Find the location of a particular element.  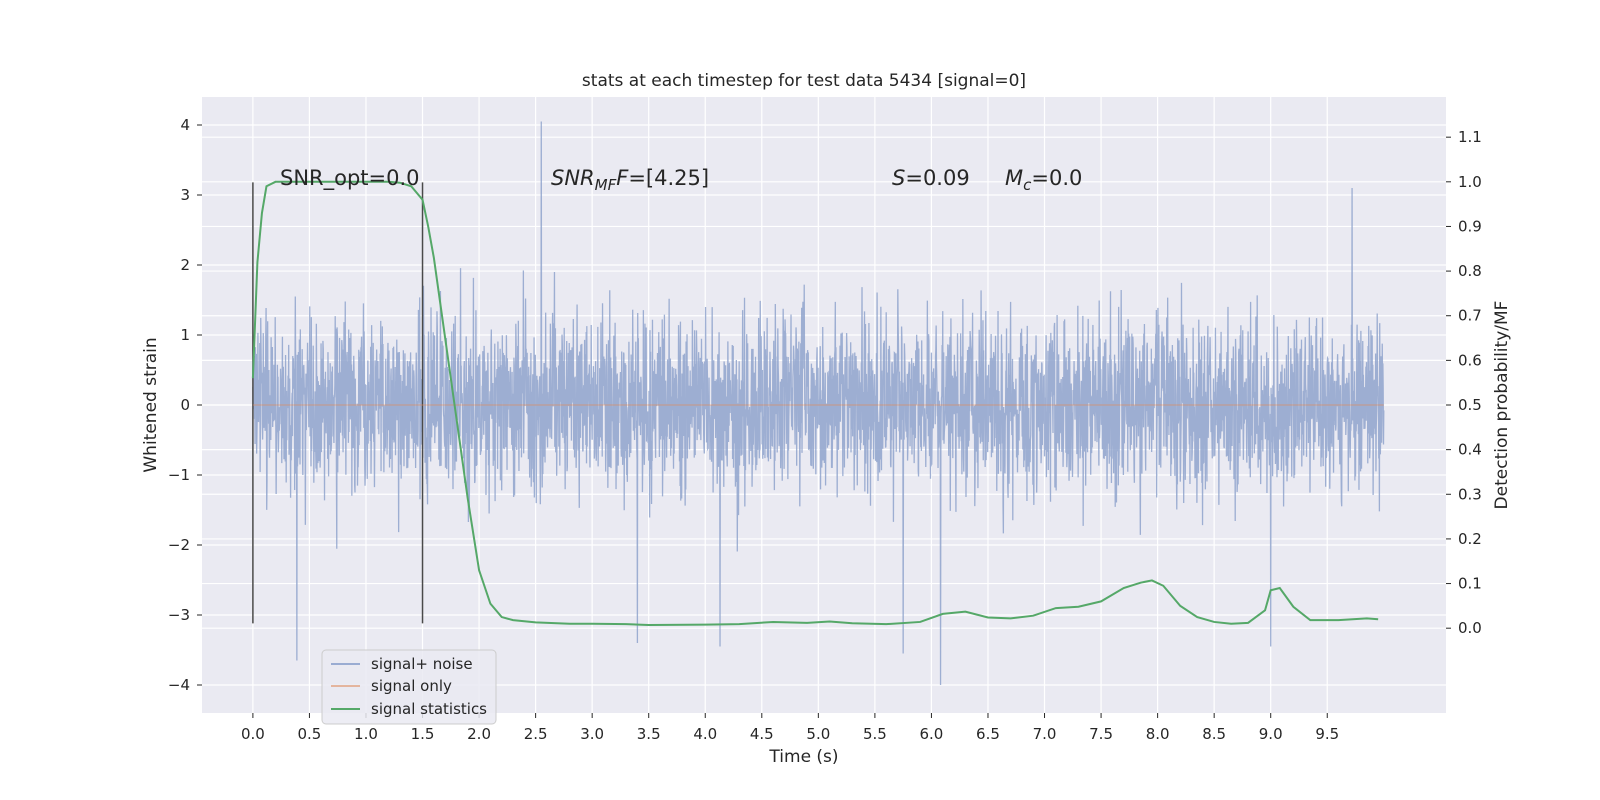

x-tick-label: 7.0 is located at coordinates (1045, 734).